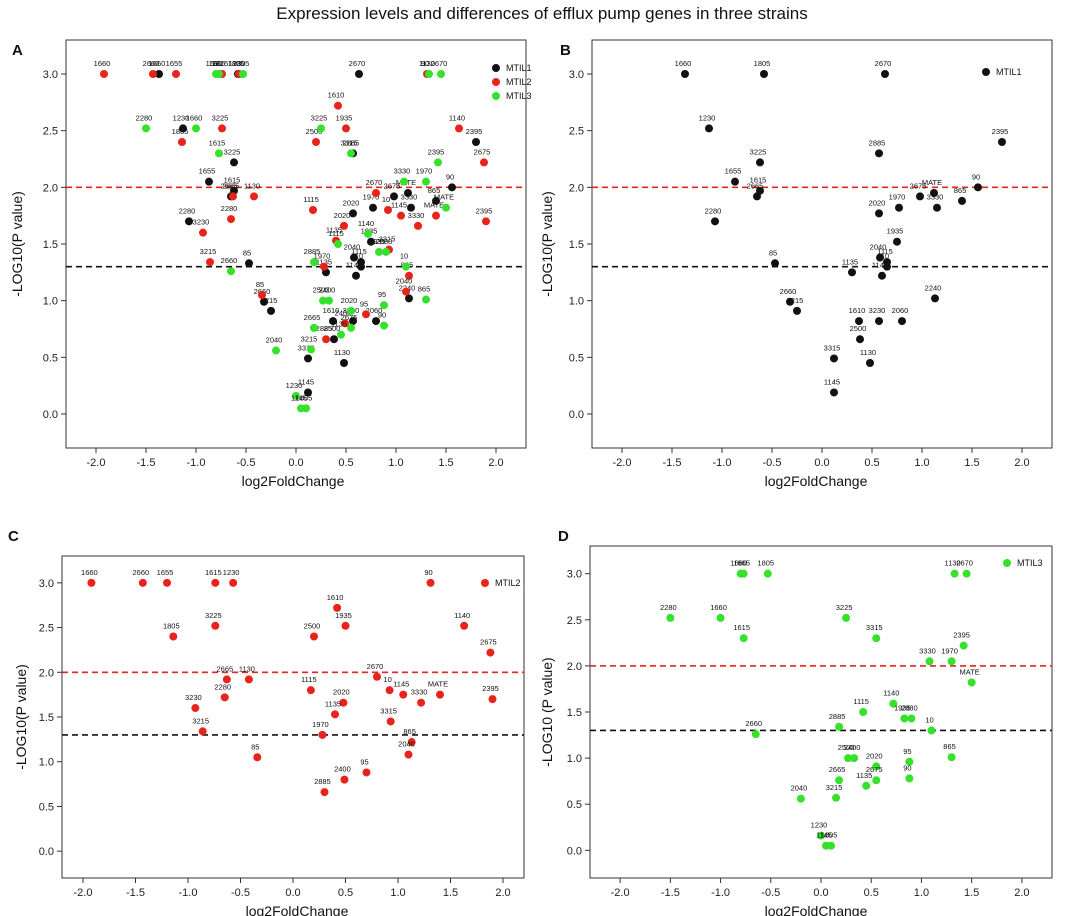 The image size is (1084, 916). What do you see at coordinates (306, 347) in the screenshot?
I see `point-label: 3315` at bounding box center [306, 347].